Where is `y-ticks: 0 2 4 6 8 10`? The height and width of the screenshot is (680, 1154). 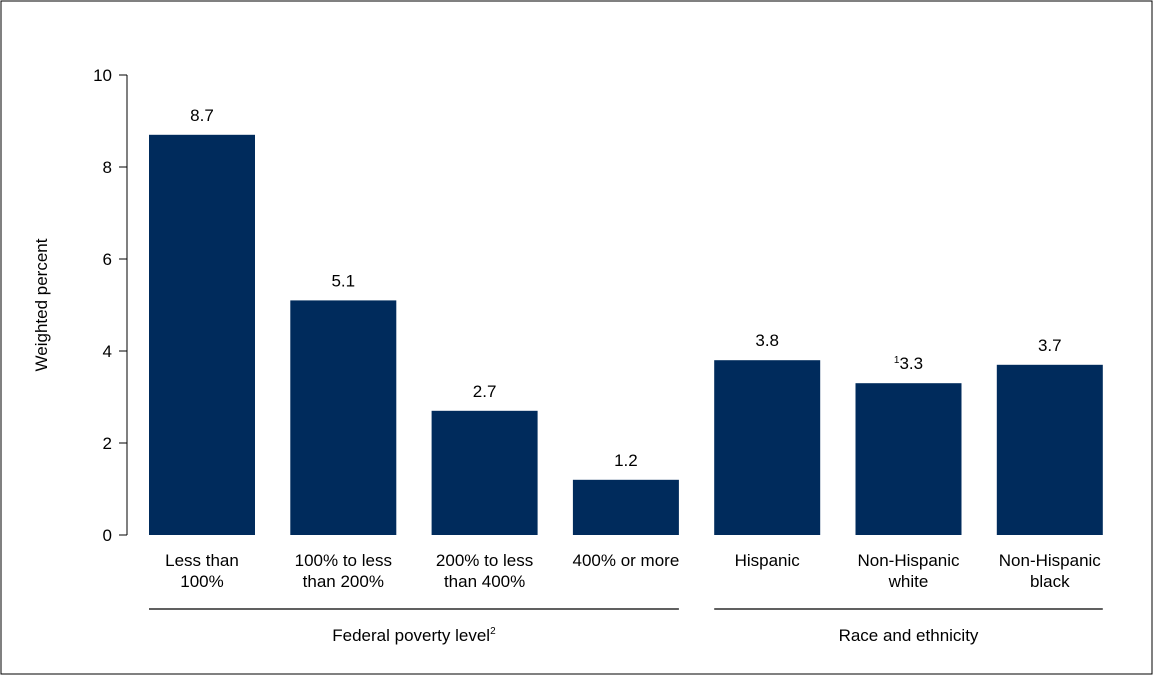
y-ticks: 0 2 4 6 8 10 is located at coordinates (110, 305).